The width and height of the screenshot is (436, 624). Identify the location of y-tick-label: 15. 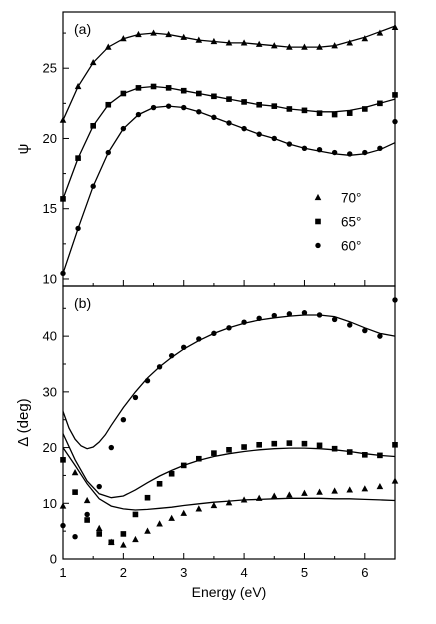
(50, 208).